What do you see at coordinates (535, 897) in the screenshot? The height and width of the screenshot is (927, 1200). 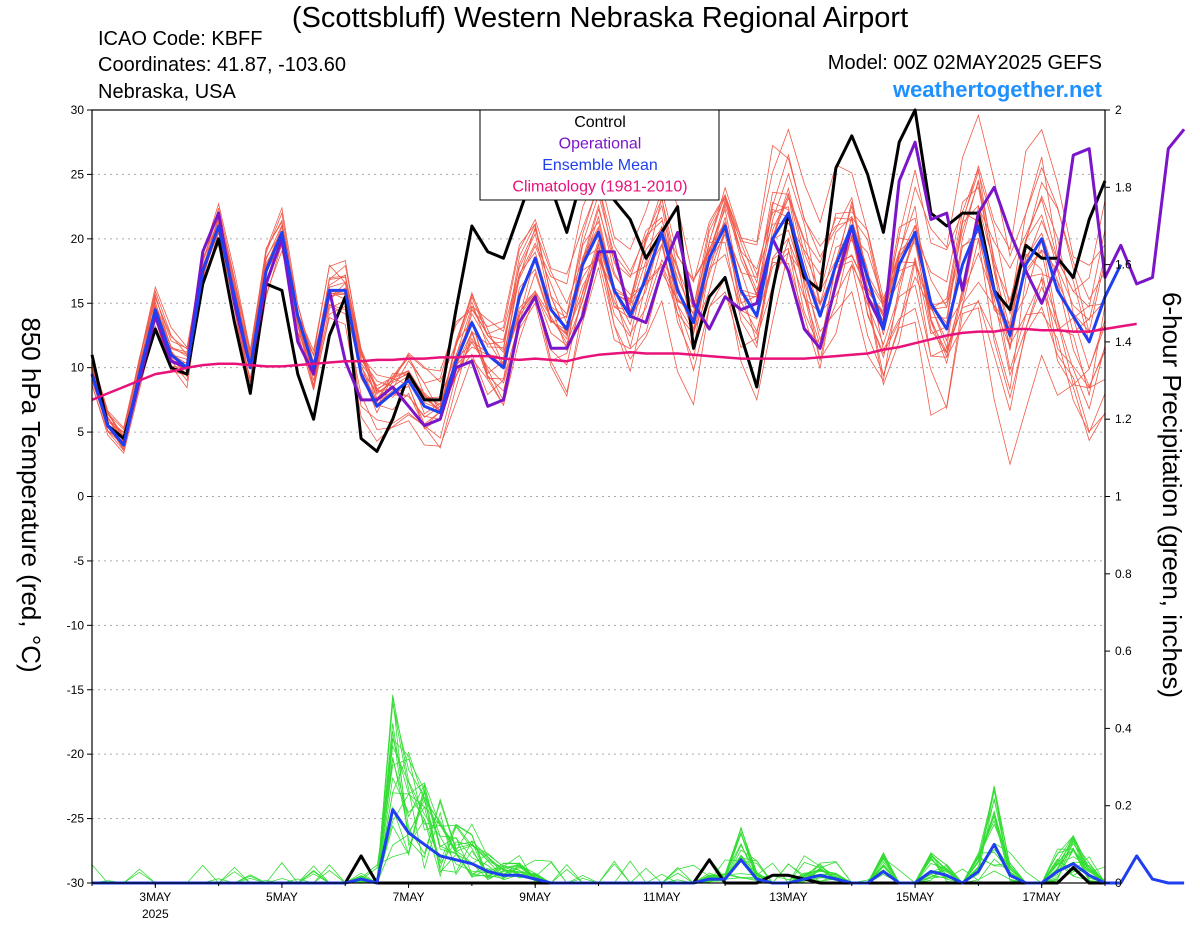 I see `x-tick-label: 9MAY` at bounding box center [535, 897].